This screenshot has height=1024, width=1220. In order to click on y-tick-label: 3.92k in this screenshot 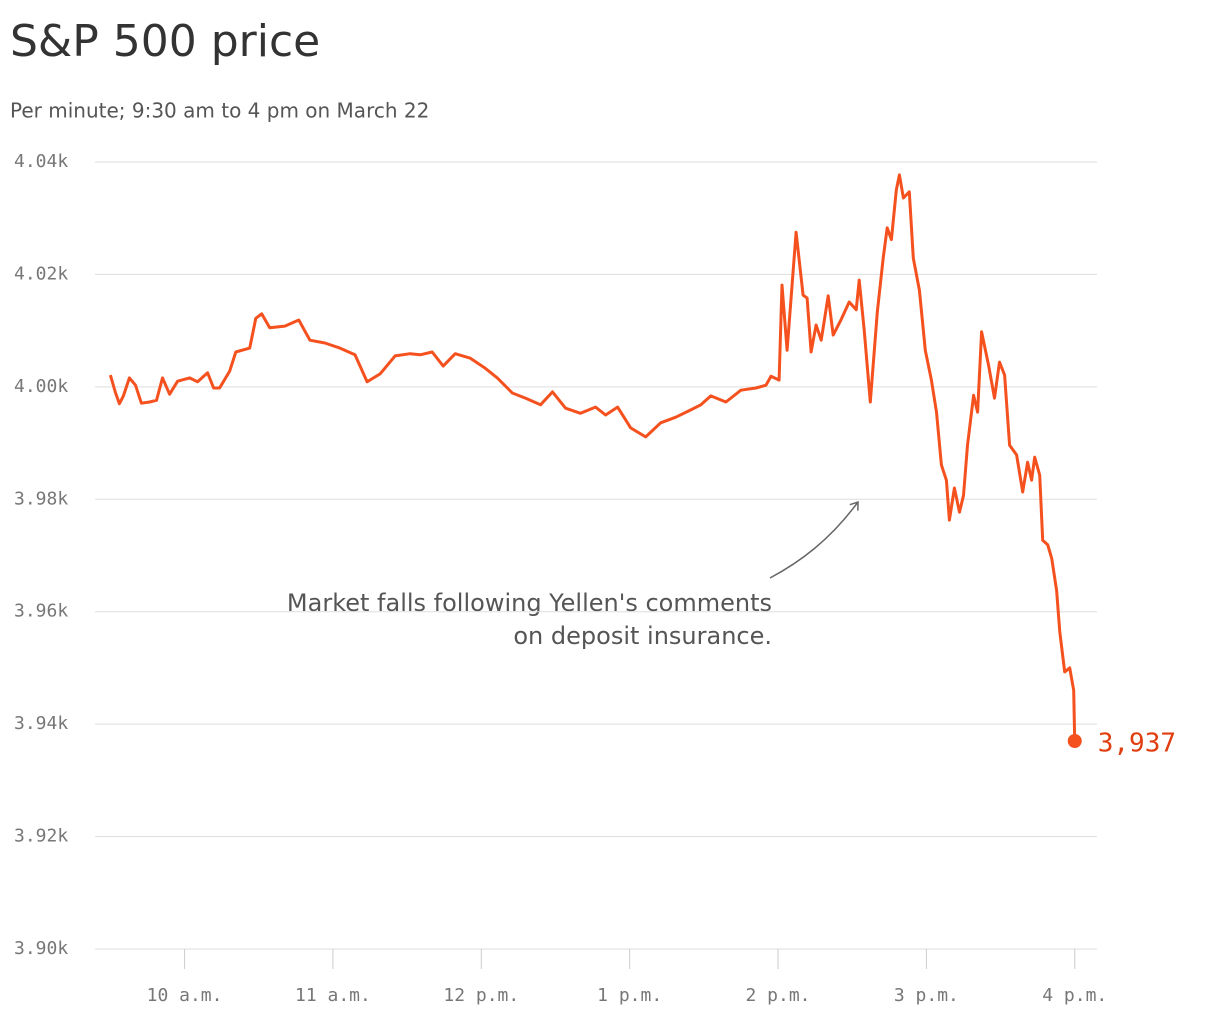, I will do `click(41, 836)`.